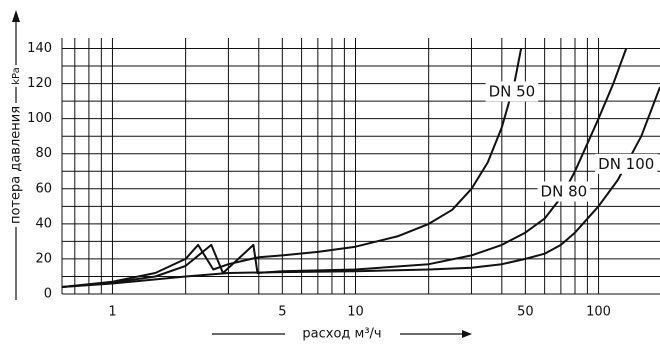  I want to click on x-tick-label: 10, so click(355, 312).